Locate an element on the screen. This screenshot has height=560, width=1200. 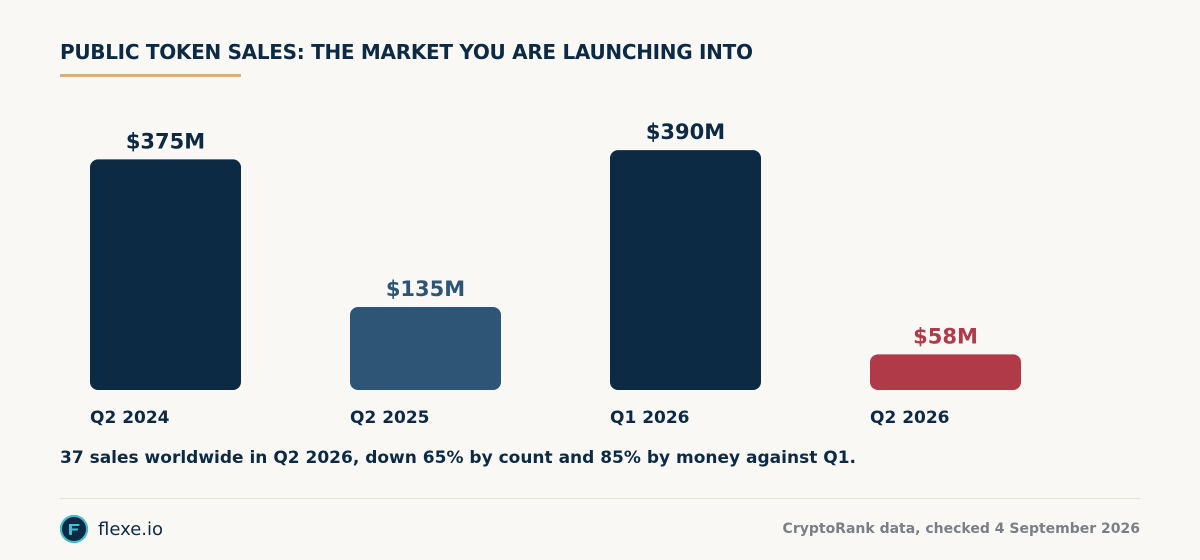
bar-value-label: $58M is located at coordinates (945, 336).